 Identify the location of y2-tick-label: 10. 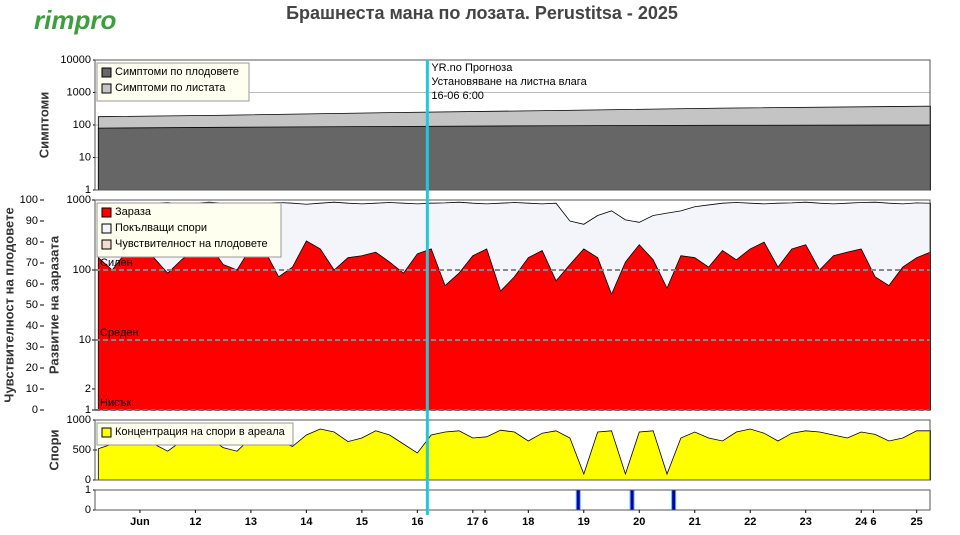
(85, 340).